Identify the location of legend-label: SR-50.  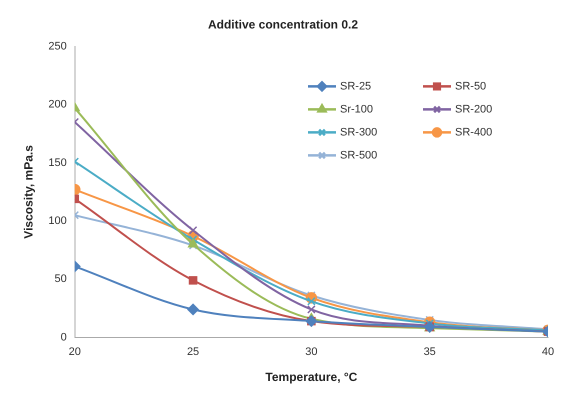
(470, 86).